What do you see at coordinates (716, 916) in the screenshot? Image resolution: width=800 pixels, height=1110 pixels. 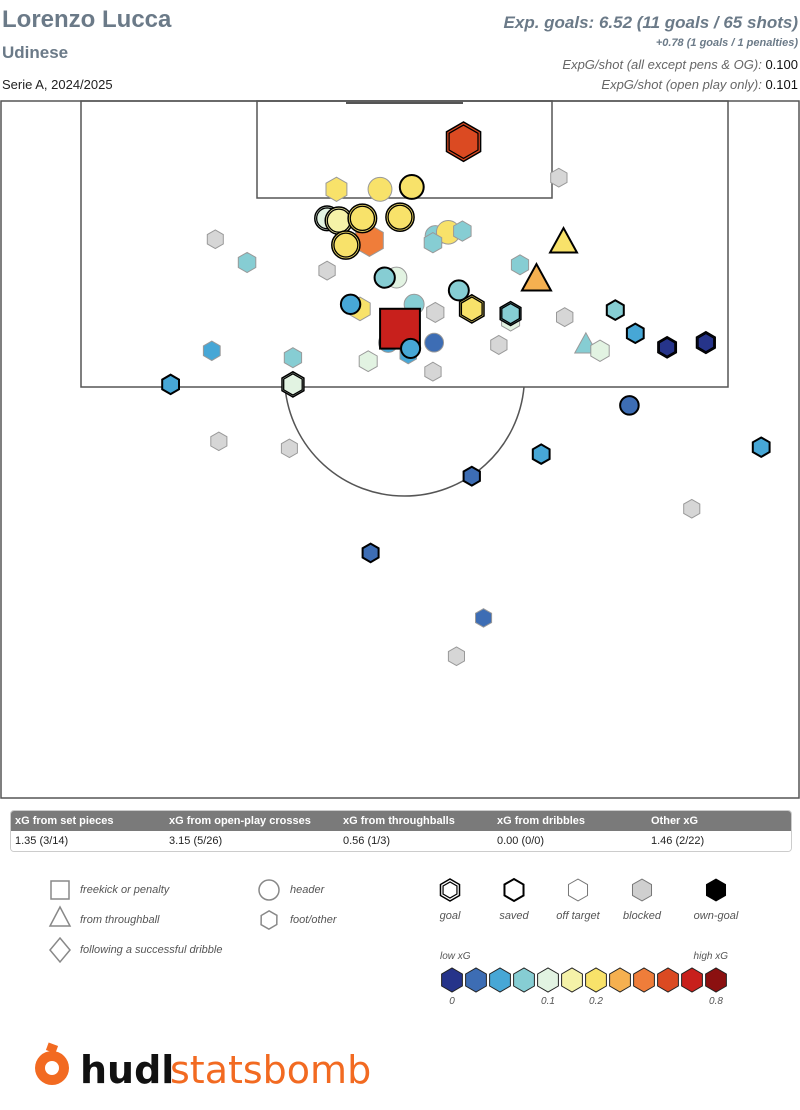 I see `legend-own-goal: own-goal` at bounding box center [716, 916].